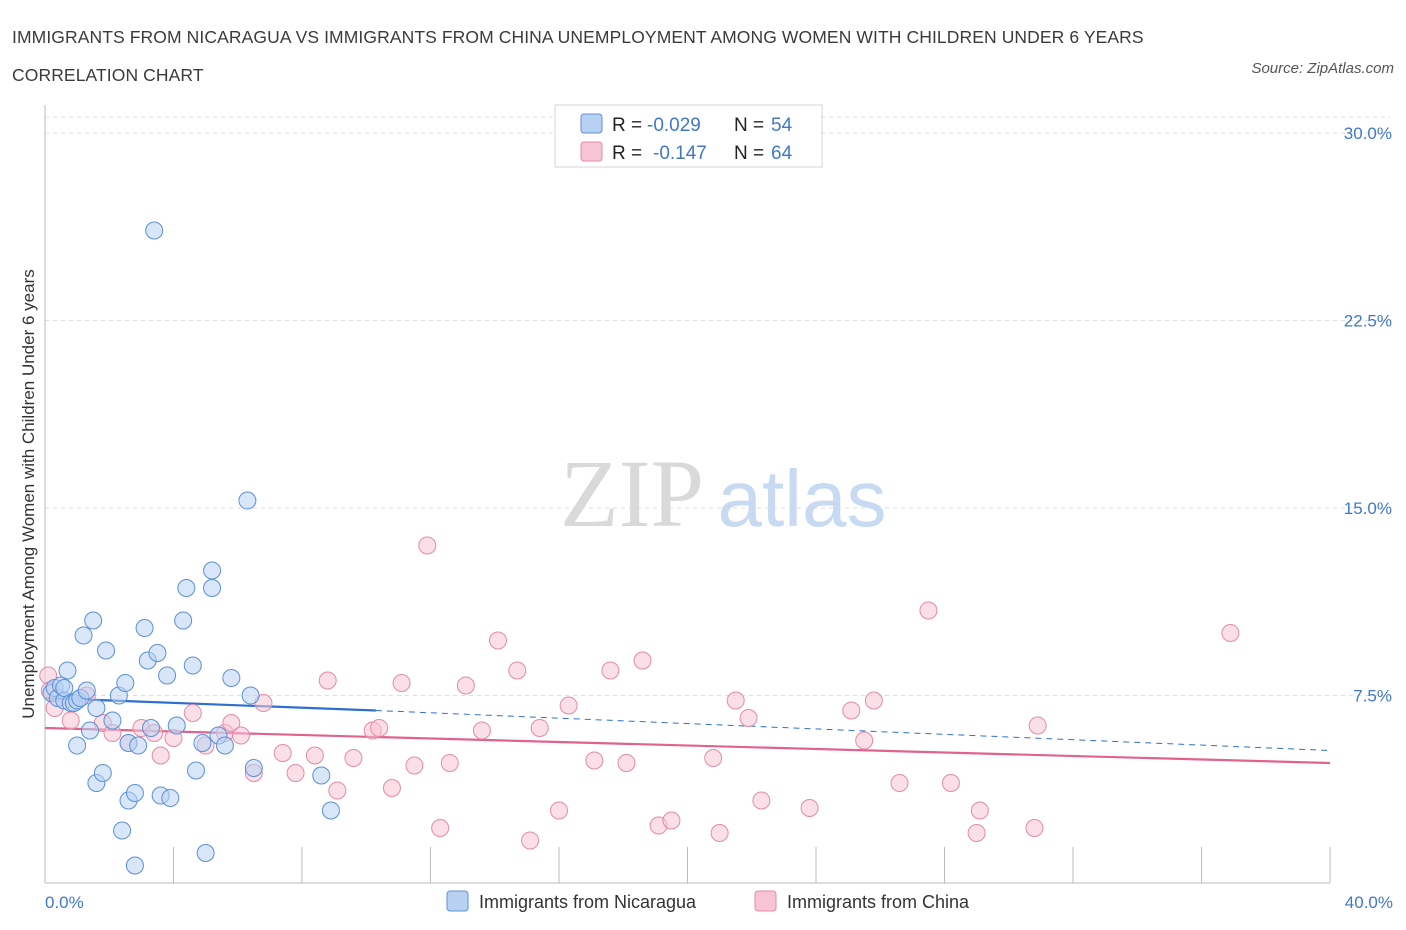 Image resolution: width=1406 pixels, height=930 pixels. I want to click on y-tick-label: 7.5%, so click(1372, 696).